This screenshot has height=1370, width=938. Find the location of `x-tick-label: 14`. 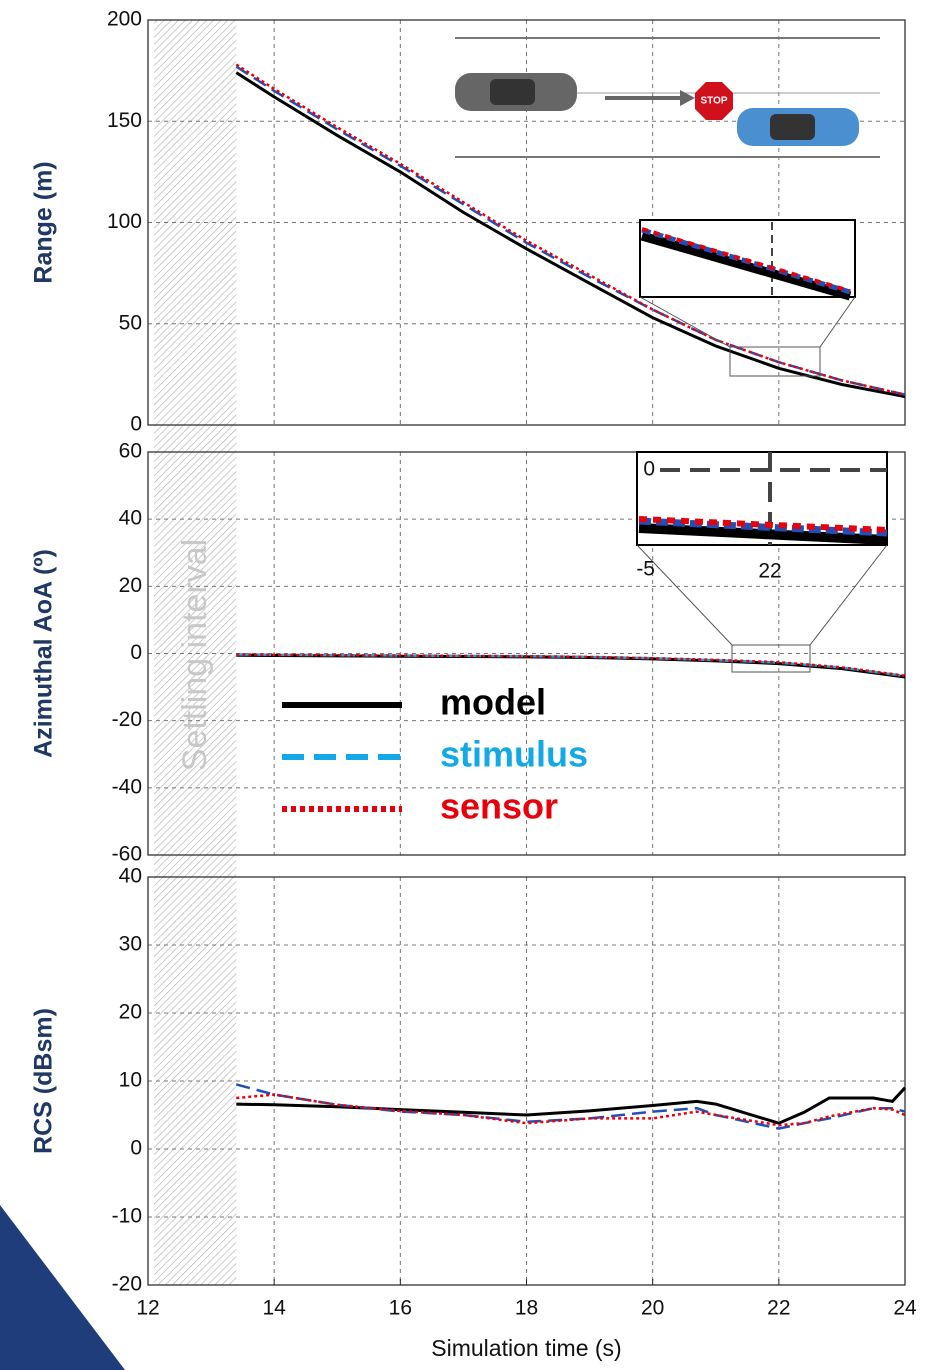

x-tick-label: 14 is located at coordinates (274, 1308).